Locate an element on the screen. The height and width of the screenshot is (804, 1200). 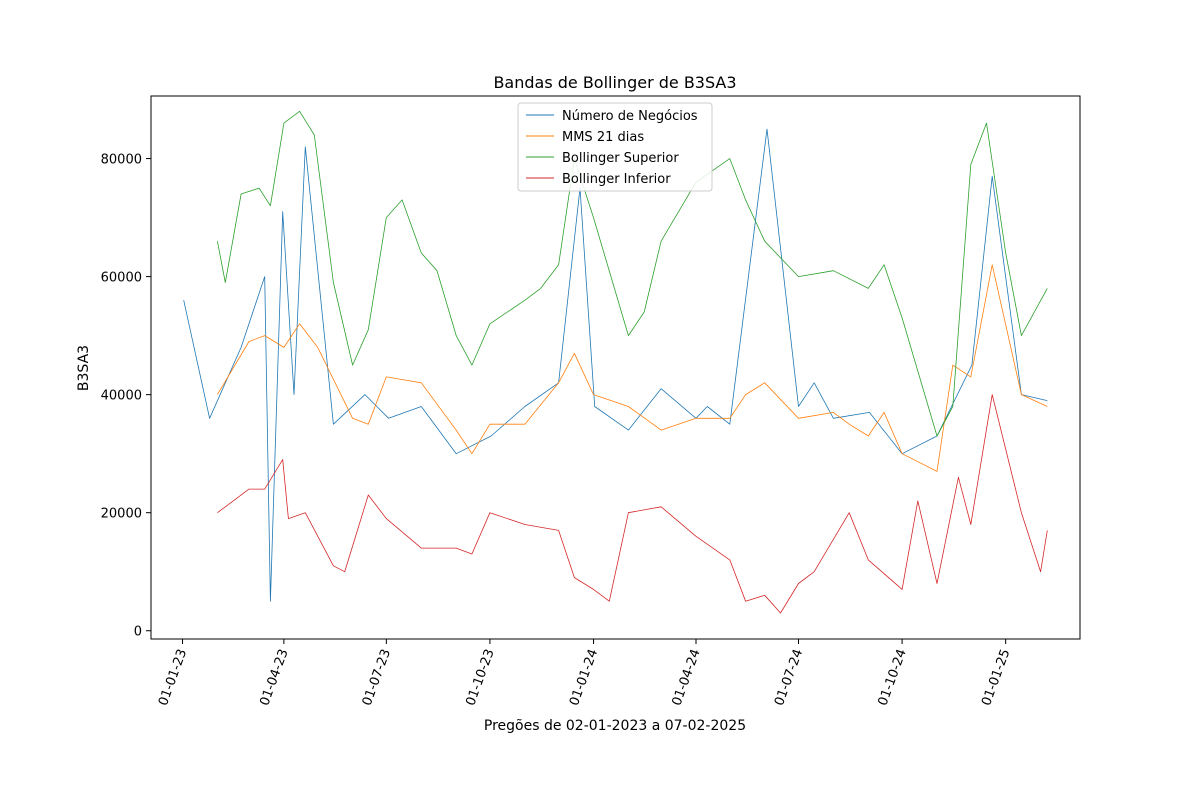
legend-label-3: Bollinger Inferior is located at coordinates (616, 179).